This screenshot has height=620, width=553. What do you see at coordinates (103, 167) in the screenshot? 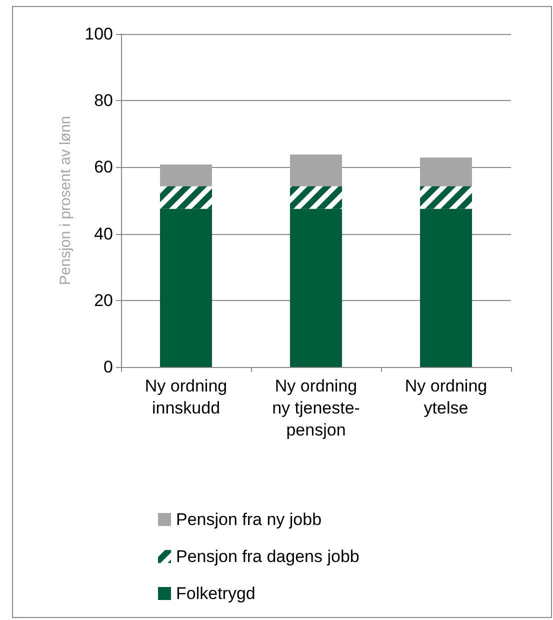
I see `y-tick-label: 60` at bounding box center [103, 167].